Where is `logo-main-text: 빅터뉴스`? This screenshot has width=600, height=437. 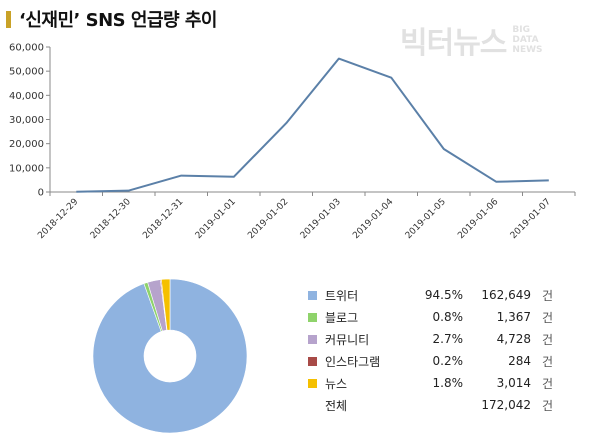
logo-main-text: 빅터뉴스 is located at coordinates (453, 43).